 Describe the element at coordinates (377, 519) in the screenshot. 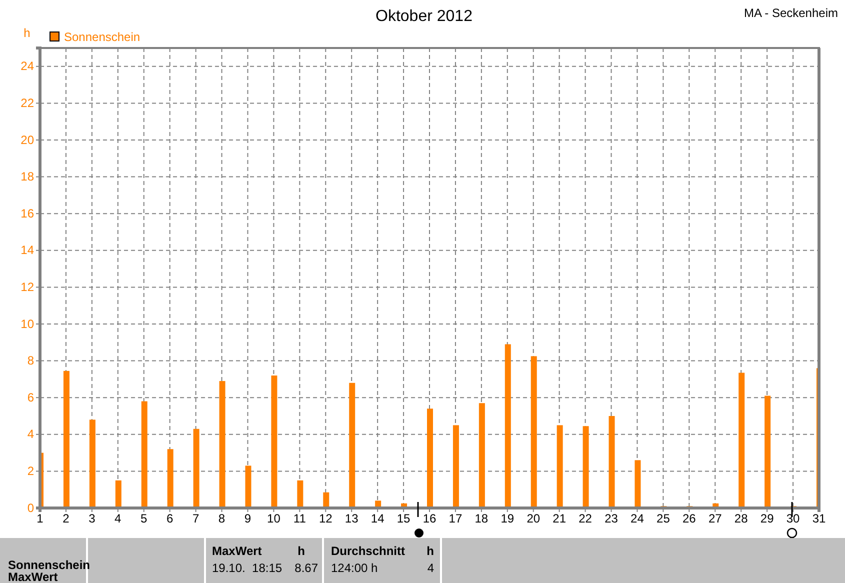

I see `x-tick-label: 14` at that location.